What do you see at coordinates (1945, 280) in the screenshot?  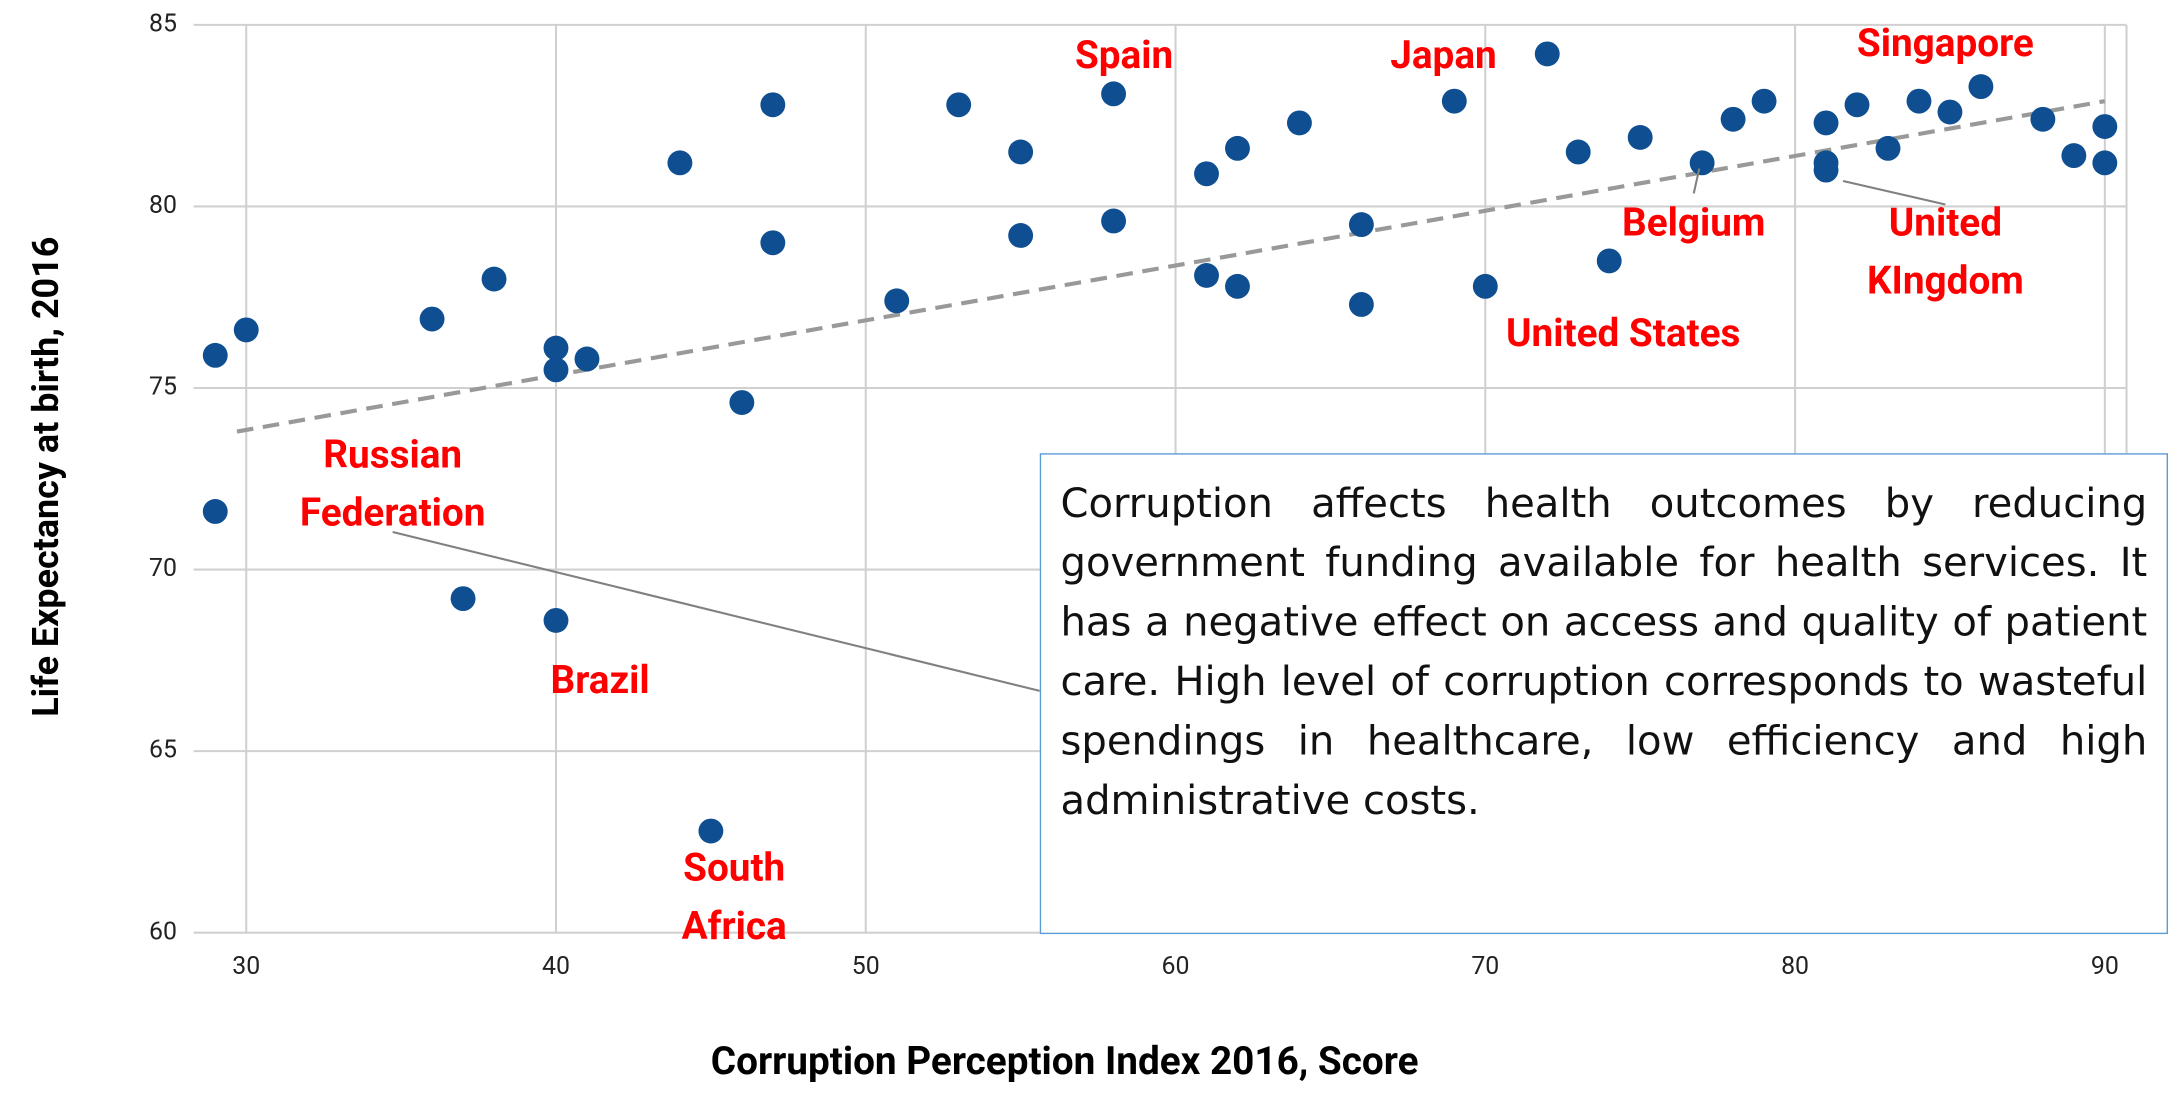 I see `annotation-label: KIngdom` at bounding box center [1945, 280].